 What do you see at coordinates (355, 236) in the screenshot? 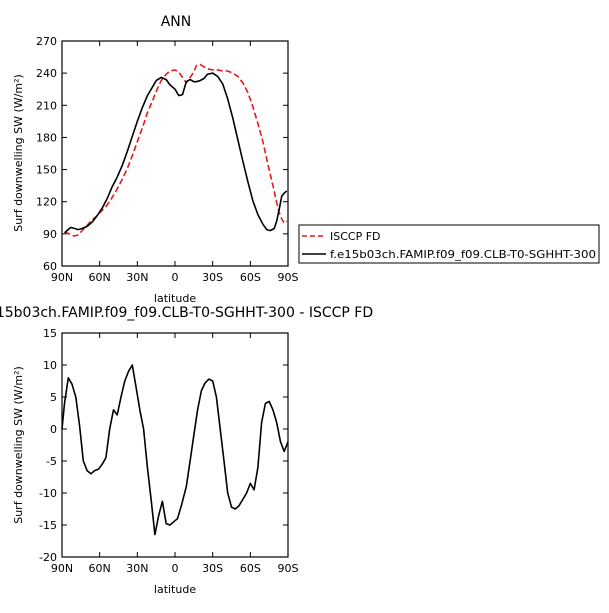
I see `legend-label-isccp: ISCCP FD` at bounding box center [355, 236].